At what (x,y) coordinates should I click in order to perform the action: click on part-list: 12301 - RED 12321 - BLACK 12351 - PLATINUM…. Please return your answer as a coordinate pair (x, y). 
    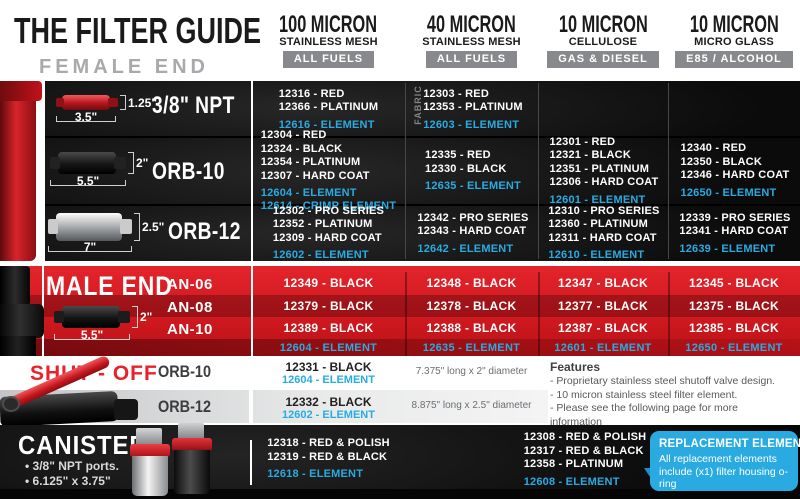
    Looking at the image, I should click on (604, 163).